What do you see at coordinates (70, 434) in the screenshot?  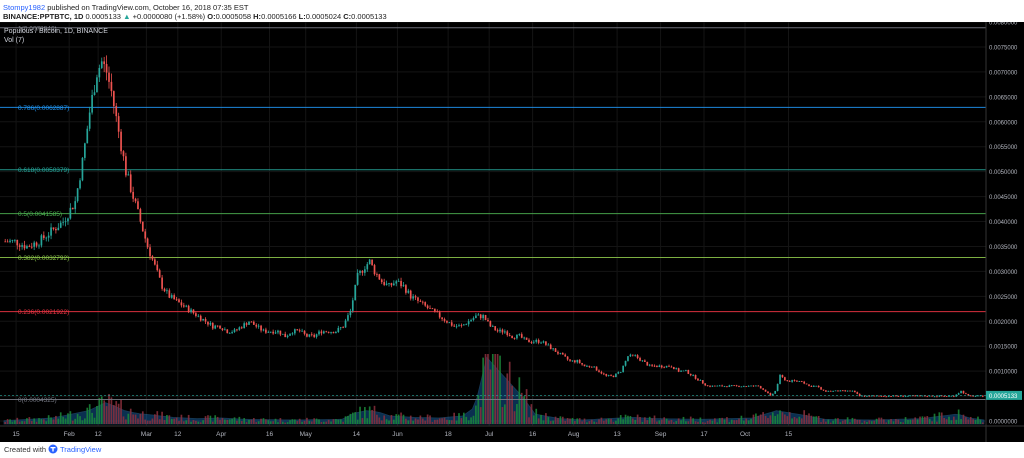 I see `x-tick-label: Feb` at bounding box center [70, 434].